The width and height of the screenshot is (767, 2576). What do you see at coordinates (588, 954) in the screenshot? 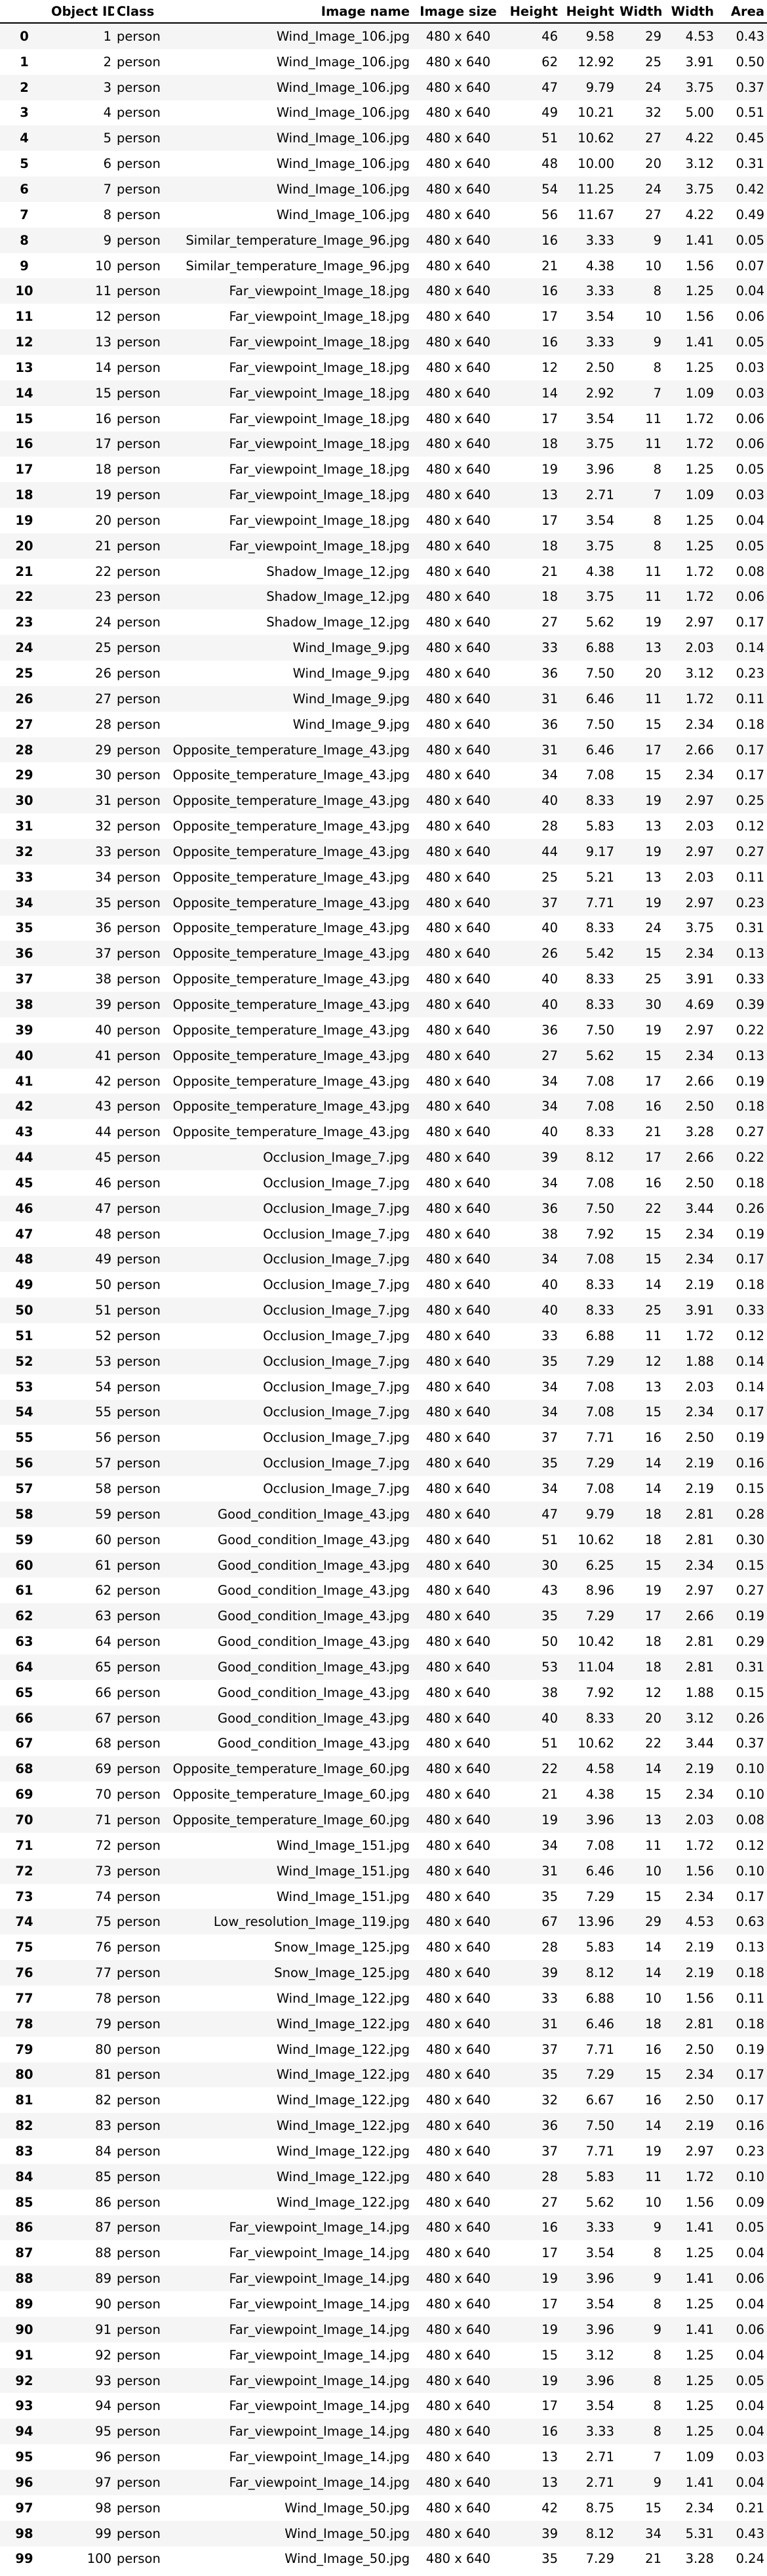
I see `cell-height-pct: 5.42` at bounding box center [588, 954].